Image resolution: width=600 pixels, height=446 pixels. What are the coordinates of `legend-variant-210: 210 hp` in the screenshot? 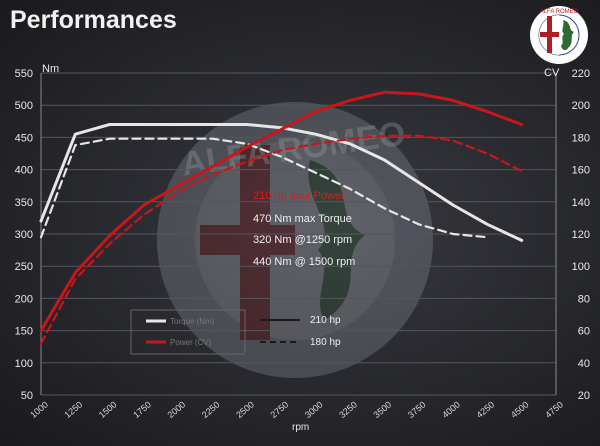 It's located at (325, 320).